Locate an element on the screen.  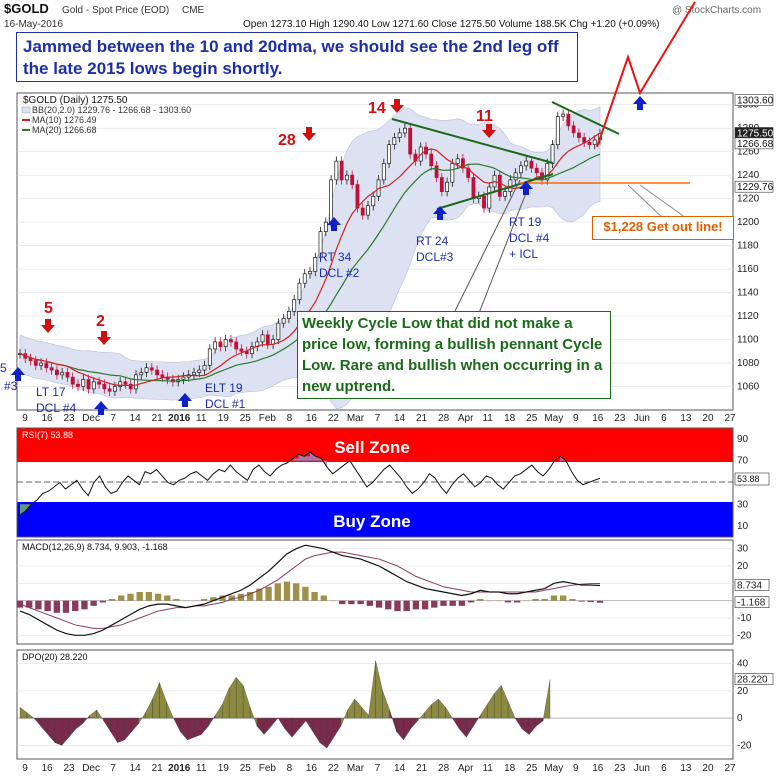
x-tick-label: 8 is located at coordinates (290, 418).